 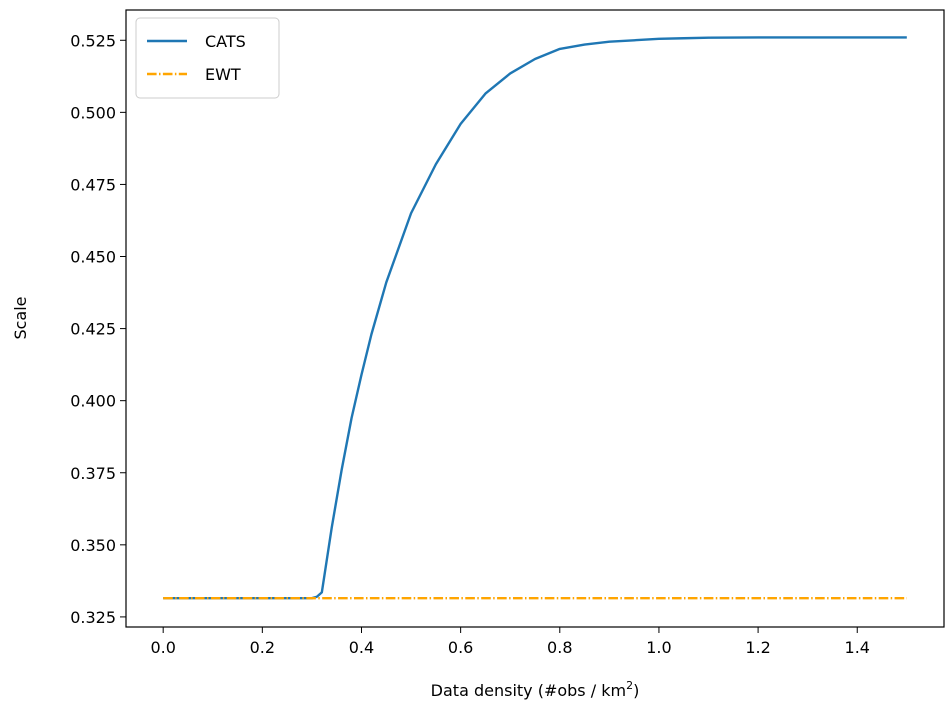 What do you see at coordinates (93, 112) in the screenshot?
I see `y-tick-label: 0.500` at bounding box center [93, 112].